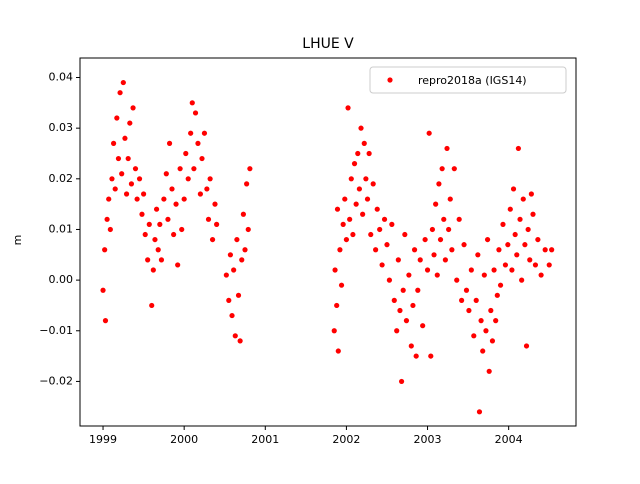 The width and height of the screenshot is (640, 484). Describe the element at coordinates (61, 77) in the screenshot. I see `y-tick-label: 0.04` at that location.